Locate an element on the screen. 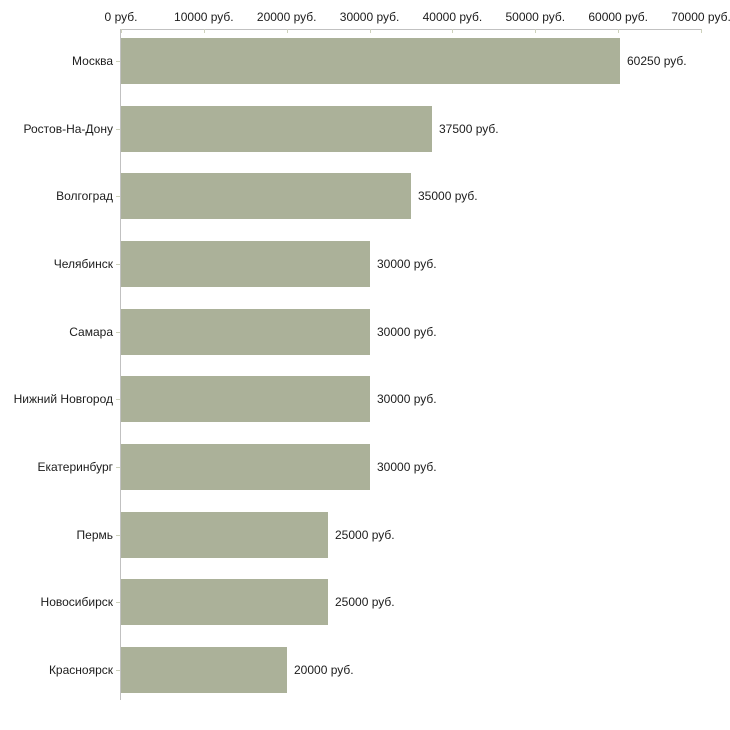 This screenshot has width=730, height=730. value-label: 35000 руб. is located at coordinates (448, 196).